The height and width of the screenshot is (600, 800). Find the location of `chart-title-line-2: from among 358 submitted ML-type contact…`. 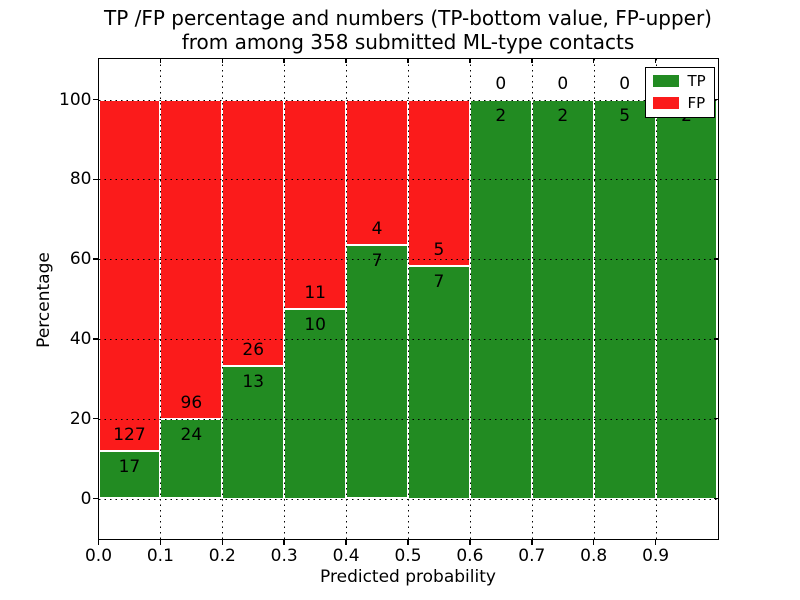

chart-title-line-2: from among 358 submitted ML-type contact… is located at coordinates (408, 42).